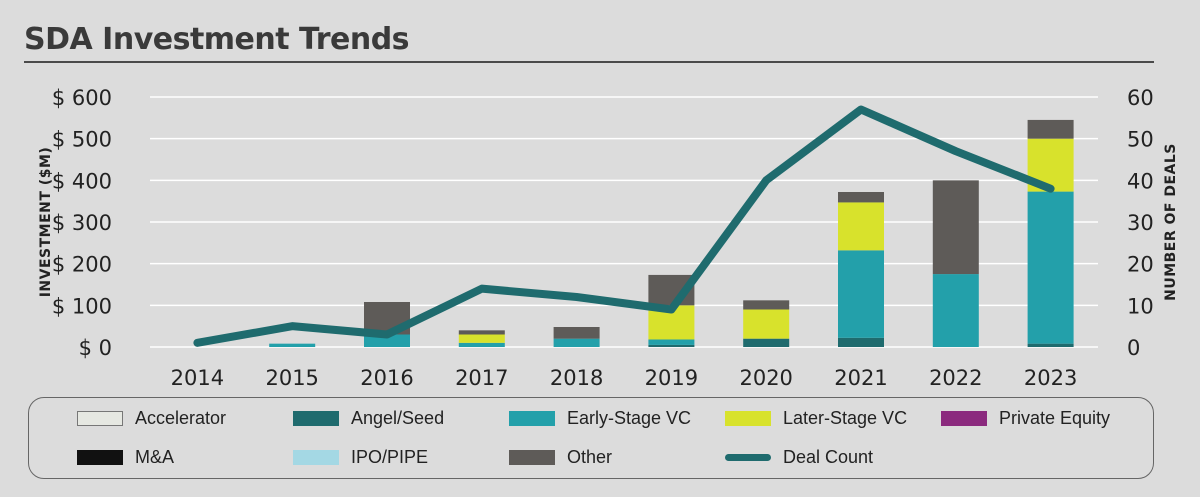 This screenshot has height=497, width=1200. Describe the element at coordinates (217, 39) in the screenshot. I see `chart-title: SDA Investment Trends` at that location.